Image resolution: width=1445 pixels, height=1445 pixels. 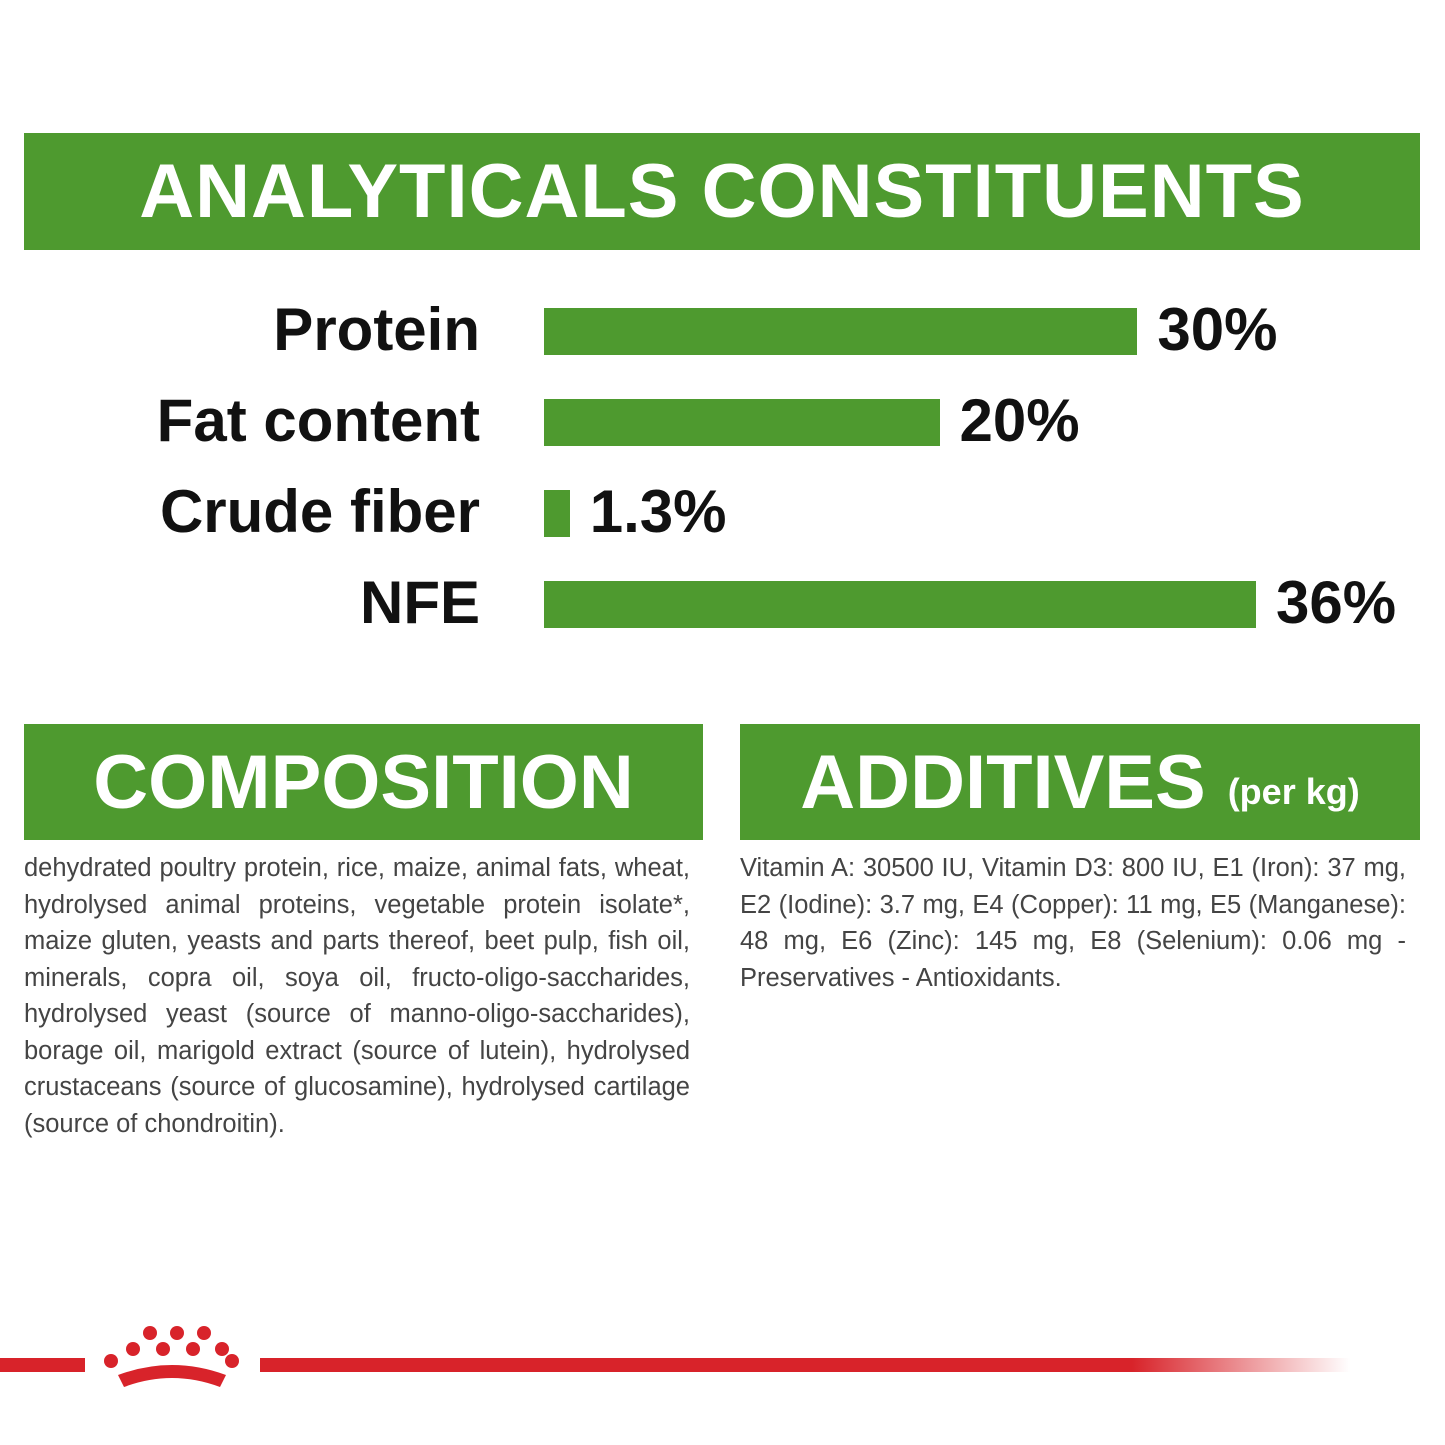 What do you see at coordinates (420, 602) in the screenshot?
I see `category-label: NFE` at bounding box center [420, 602].